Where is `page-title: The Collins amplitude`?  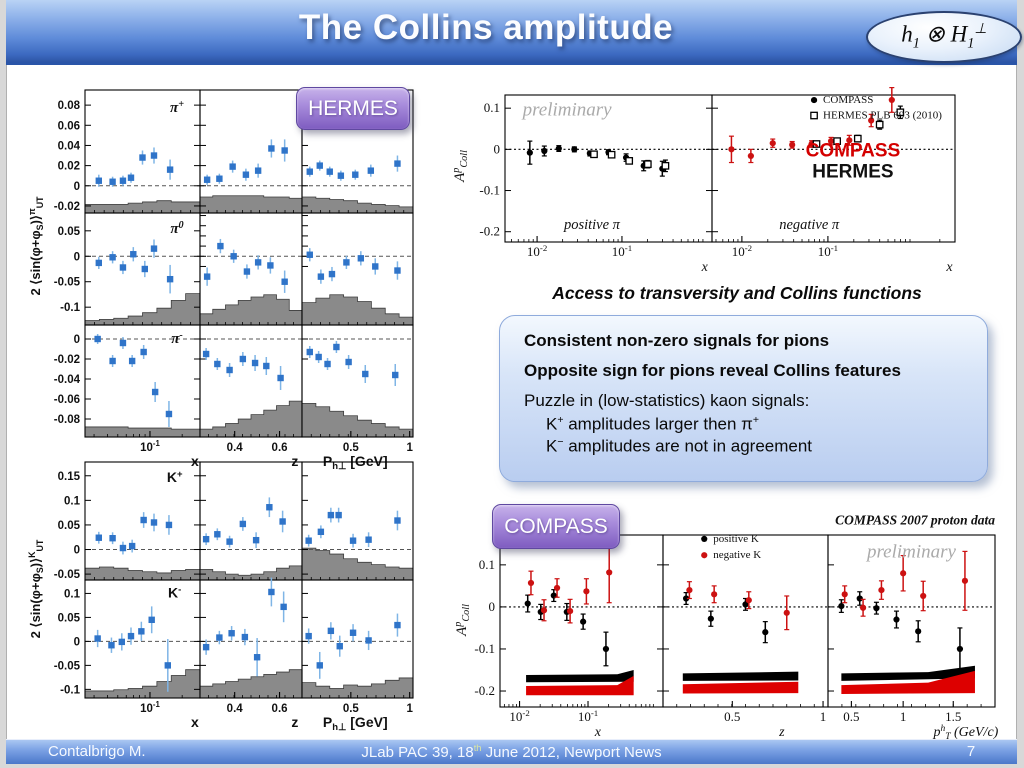 page-title: The Collins amplitude is located at coordinates (486, 27).